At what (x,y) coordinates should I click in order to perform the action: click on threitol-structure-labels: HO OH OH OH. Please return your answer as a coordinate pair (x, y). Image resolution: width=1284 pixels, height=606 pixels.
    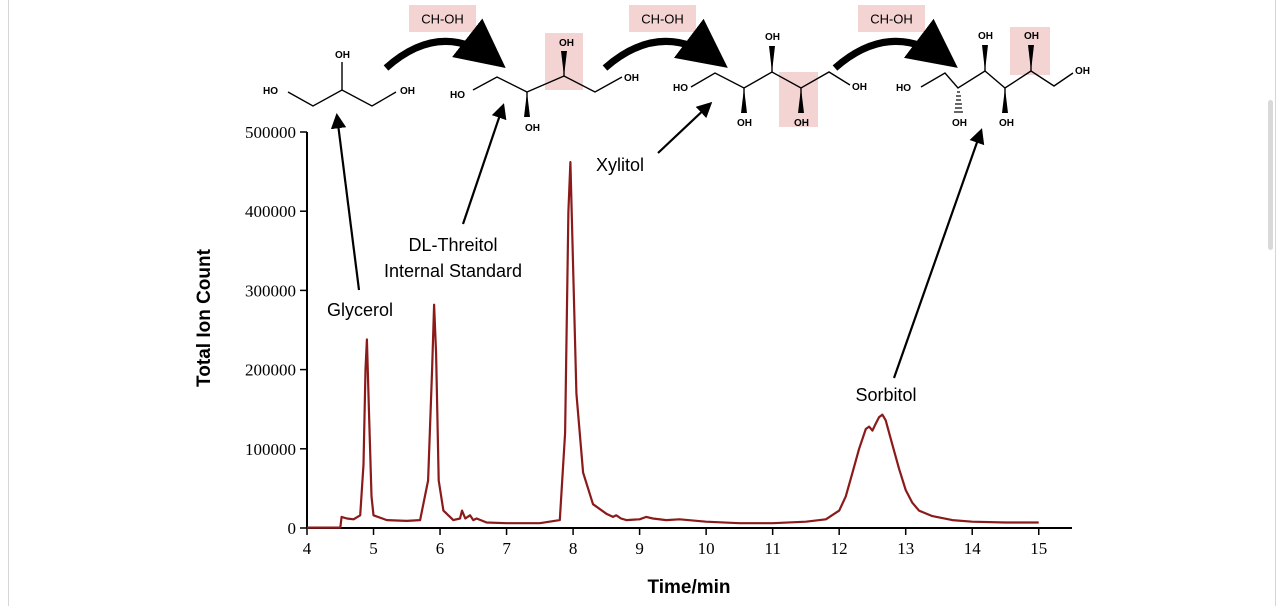
    Looking at the image, I should click on (544, 86).